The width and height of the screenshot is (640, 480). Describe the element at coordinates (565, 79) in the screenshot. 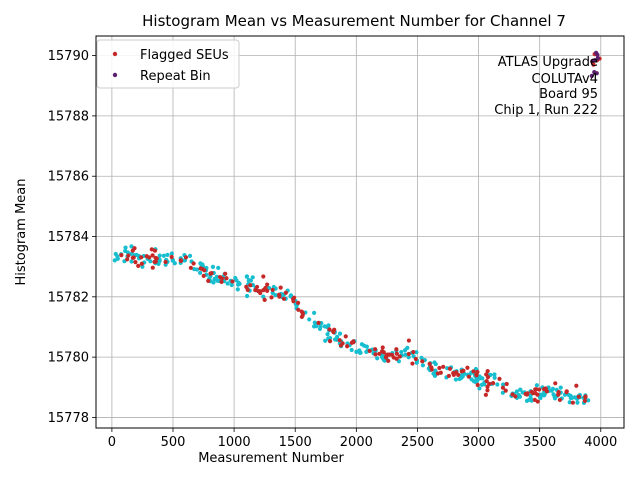

I see `annotation-line-2: COLUTAv4` at that location.